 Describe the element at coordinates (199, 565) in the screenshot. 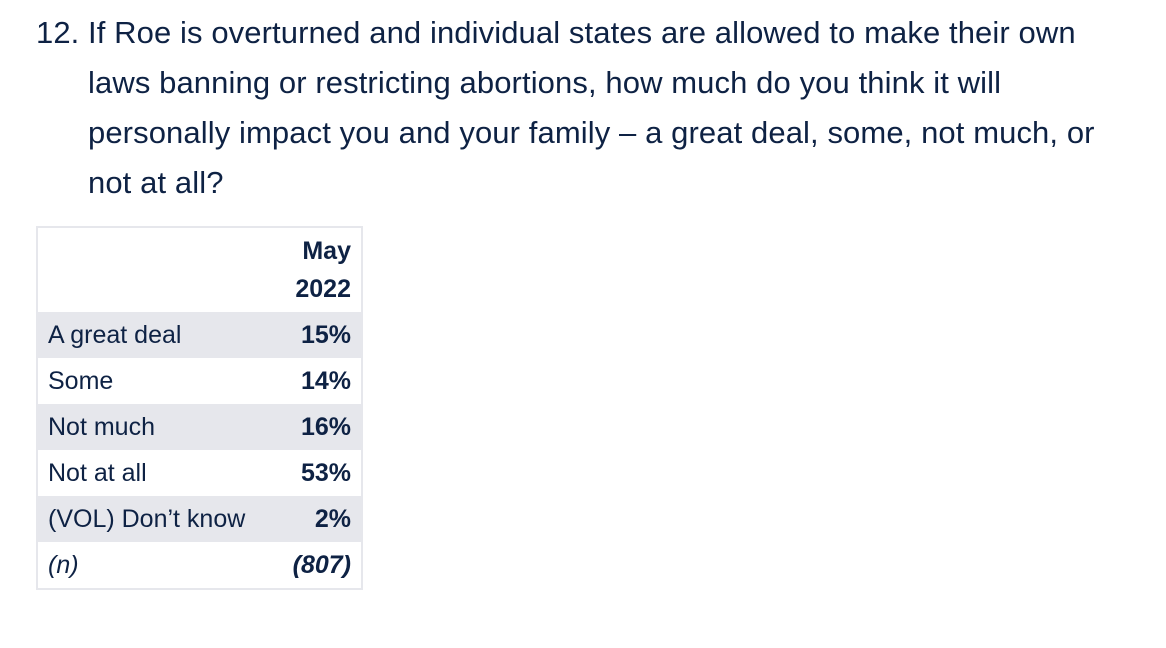

I see `table-row-sample-size: (n) (807)` at that location.